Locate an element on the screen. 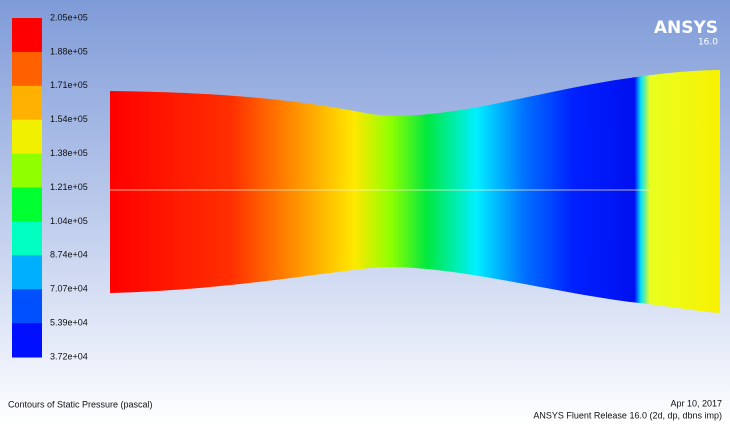 The image size is (730, 425). colorbar-label: 8.74e+04 is located at coordinates (69, 255).